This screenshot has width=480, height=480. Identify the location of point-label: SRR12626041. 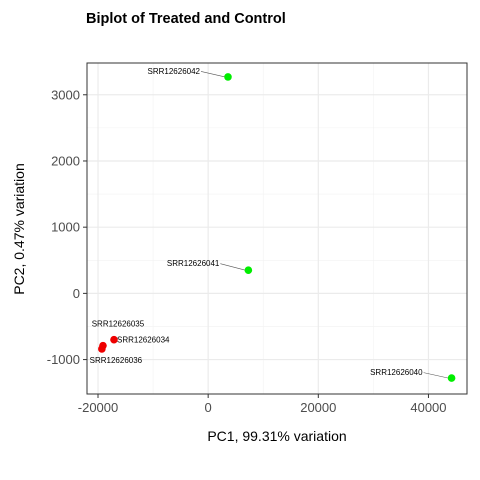
(193, 263).